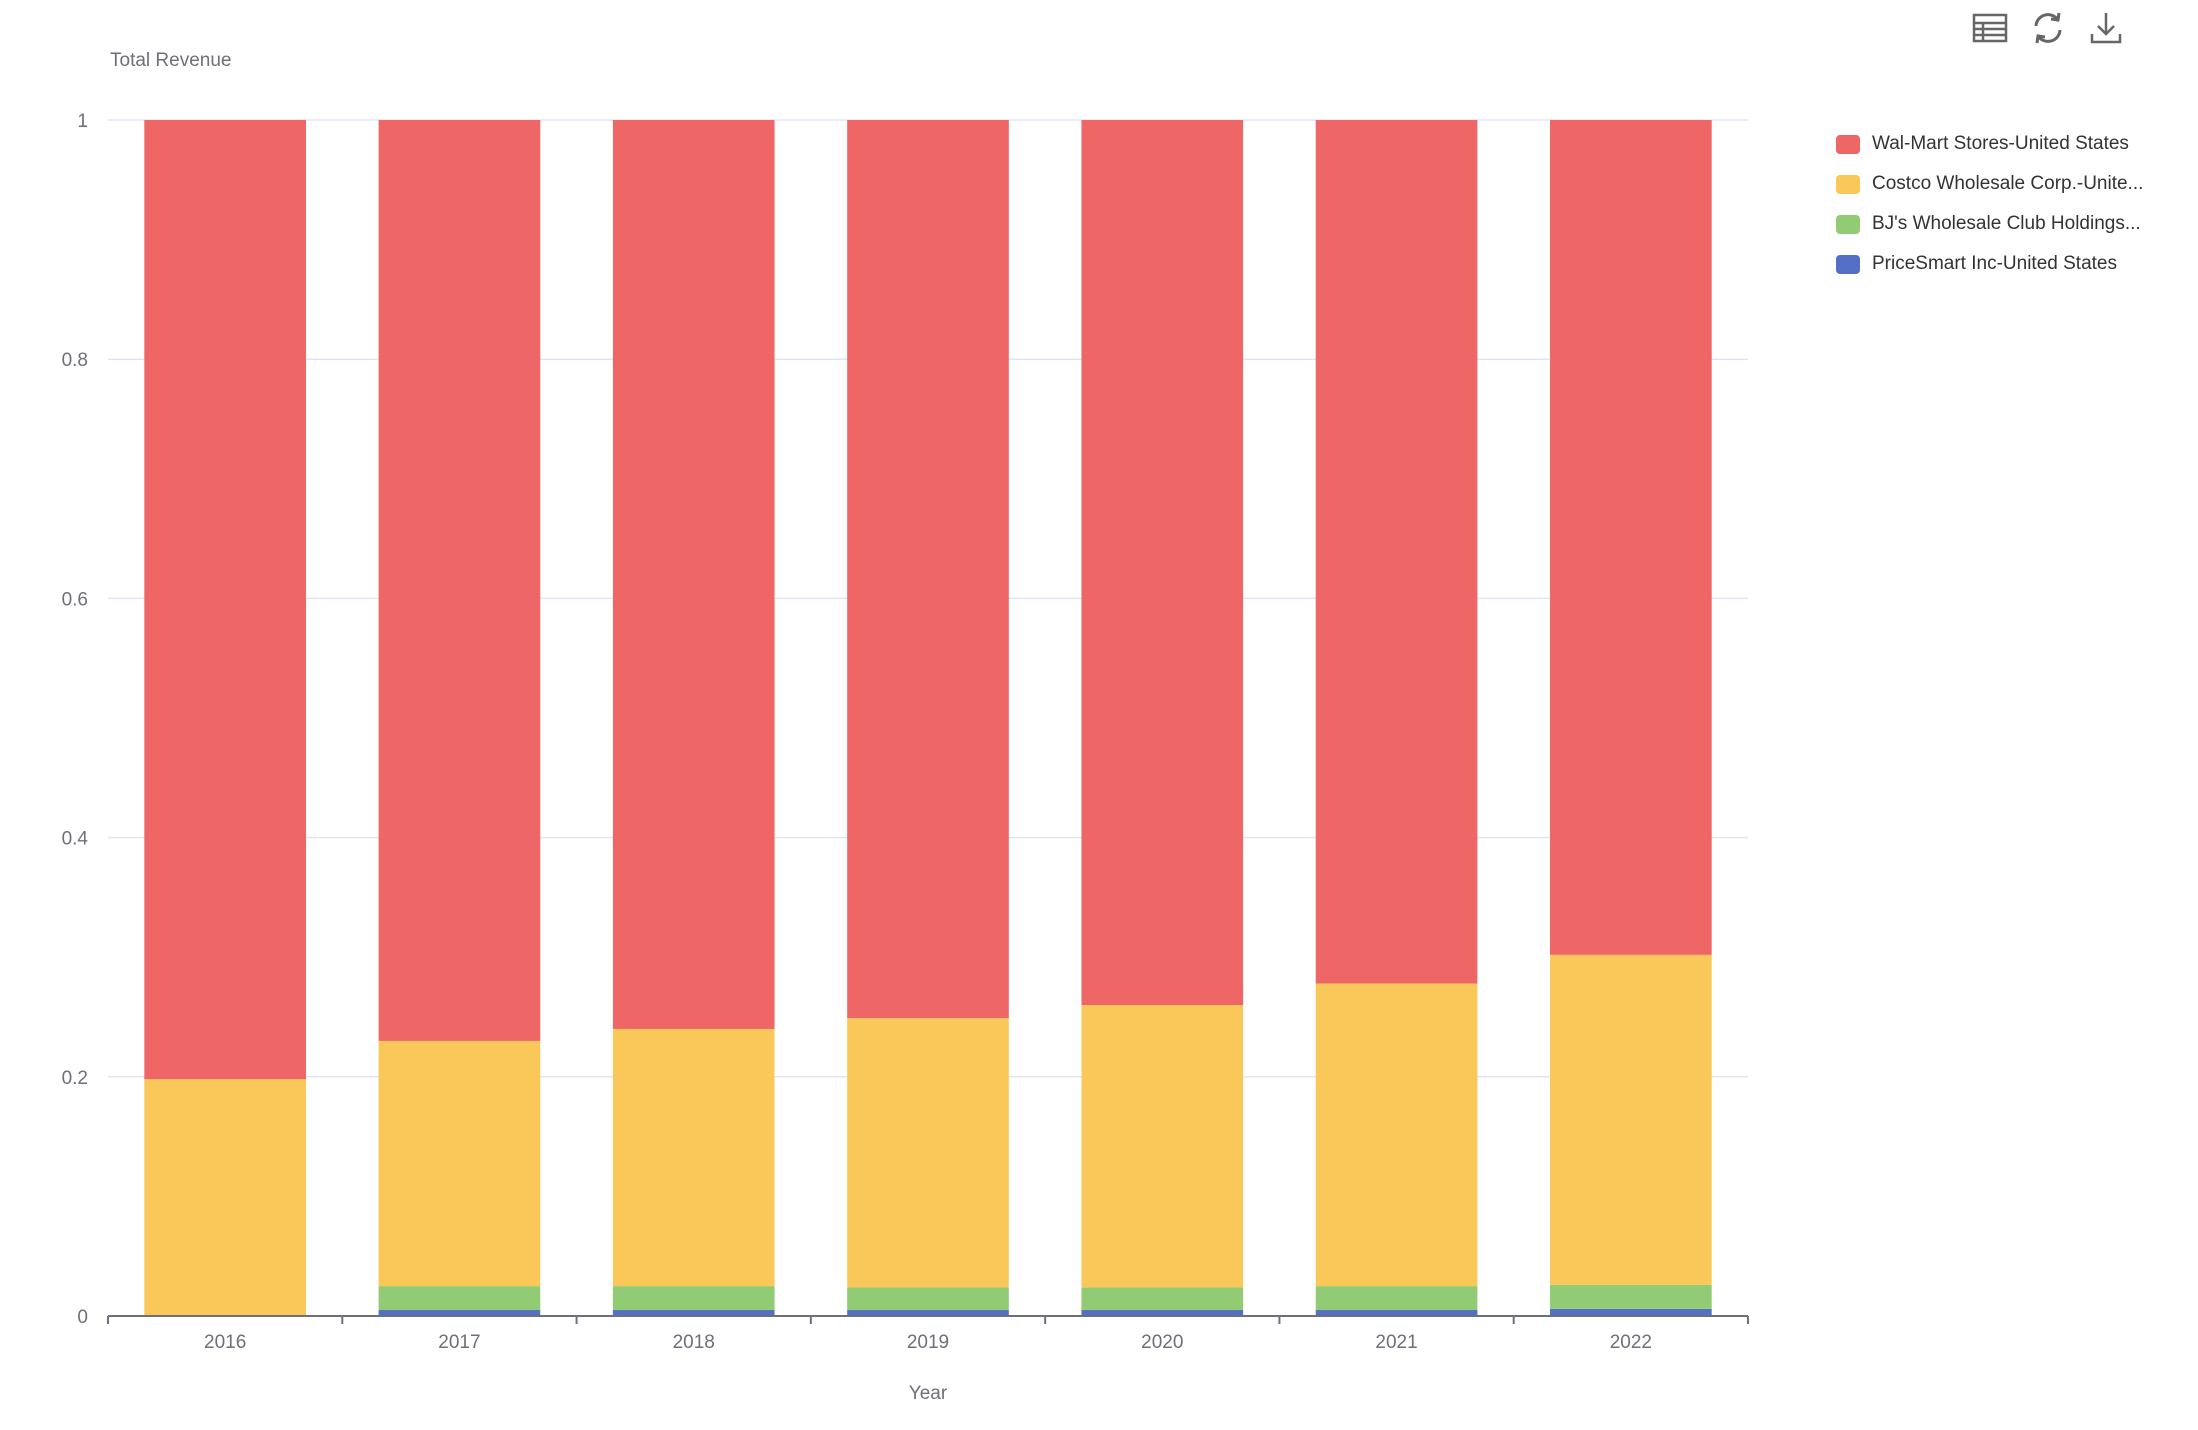 The image size is (2198, 1430). I want to click on x-tick-label: 2022, so click(1631, 1342).